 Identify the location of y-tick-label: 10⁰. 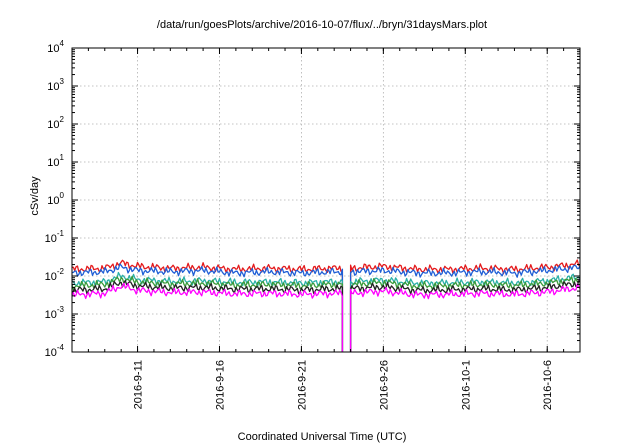
(55, 199).